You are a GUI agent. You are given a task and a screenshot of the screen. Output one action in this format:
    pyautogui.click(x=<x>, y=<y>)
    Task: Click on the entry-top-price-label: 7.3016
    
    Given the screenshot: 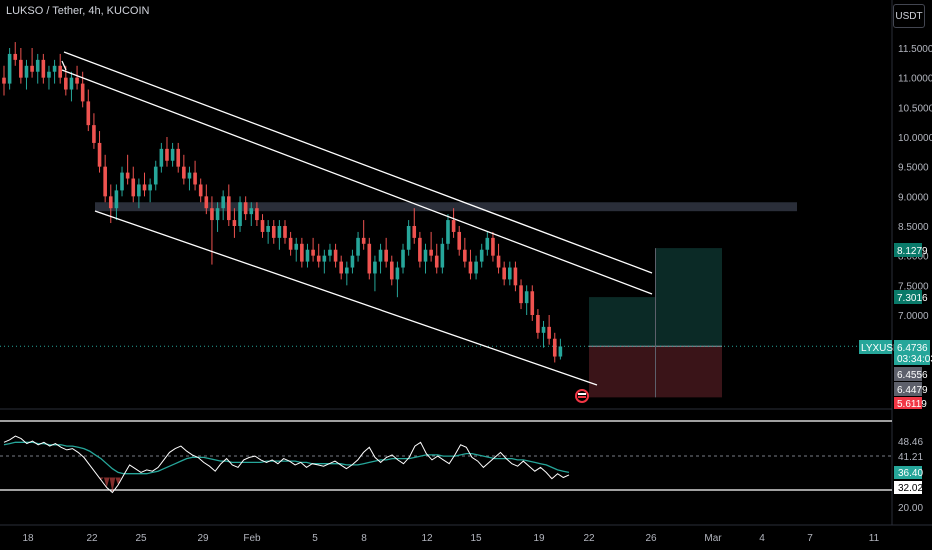 What is the action you would take?
    pyautogui.click(x=912, y=298)
    